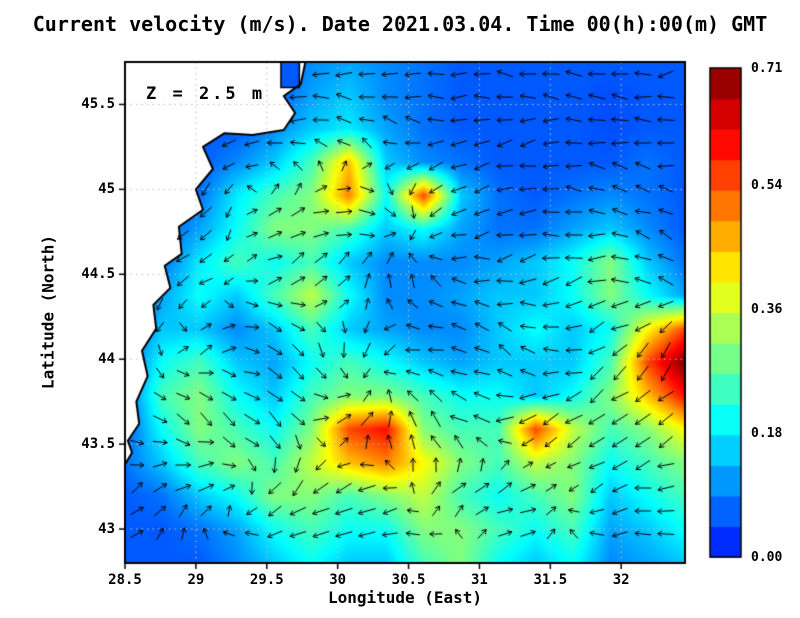 This screenshot has width=800, height=618. Describe the element at coordinates (206, 94) in the screenshot. I see `depth-annotation: Z = 2.5 m` at that location.